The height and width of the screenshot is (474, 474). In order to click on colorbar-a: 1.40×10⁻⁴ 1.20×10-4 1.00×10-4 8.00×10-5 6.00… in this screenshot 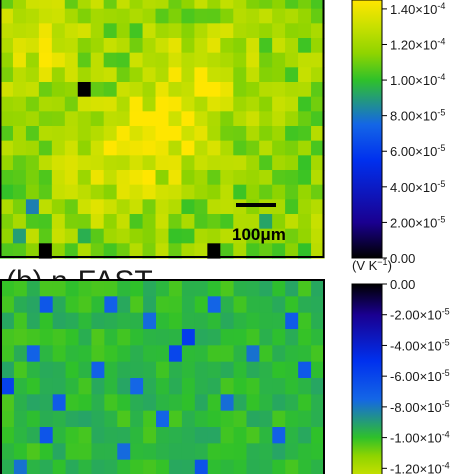, I will do `click(398, 133)`.